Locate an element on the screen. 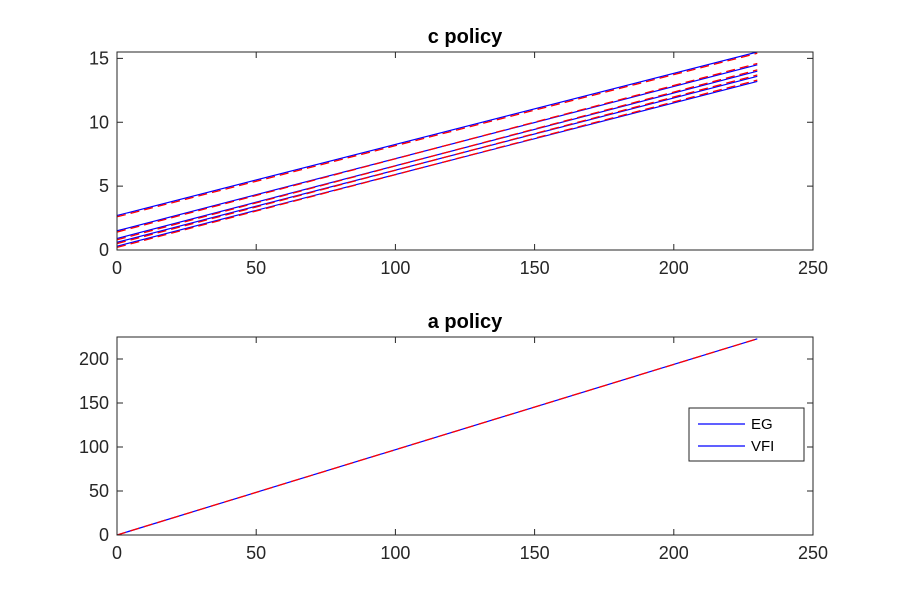 This screenshot has width=900, height=600. c-policy-x-tick-label: 150 is located at coordinates (535, 268).